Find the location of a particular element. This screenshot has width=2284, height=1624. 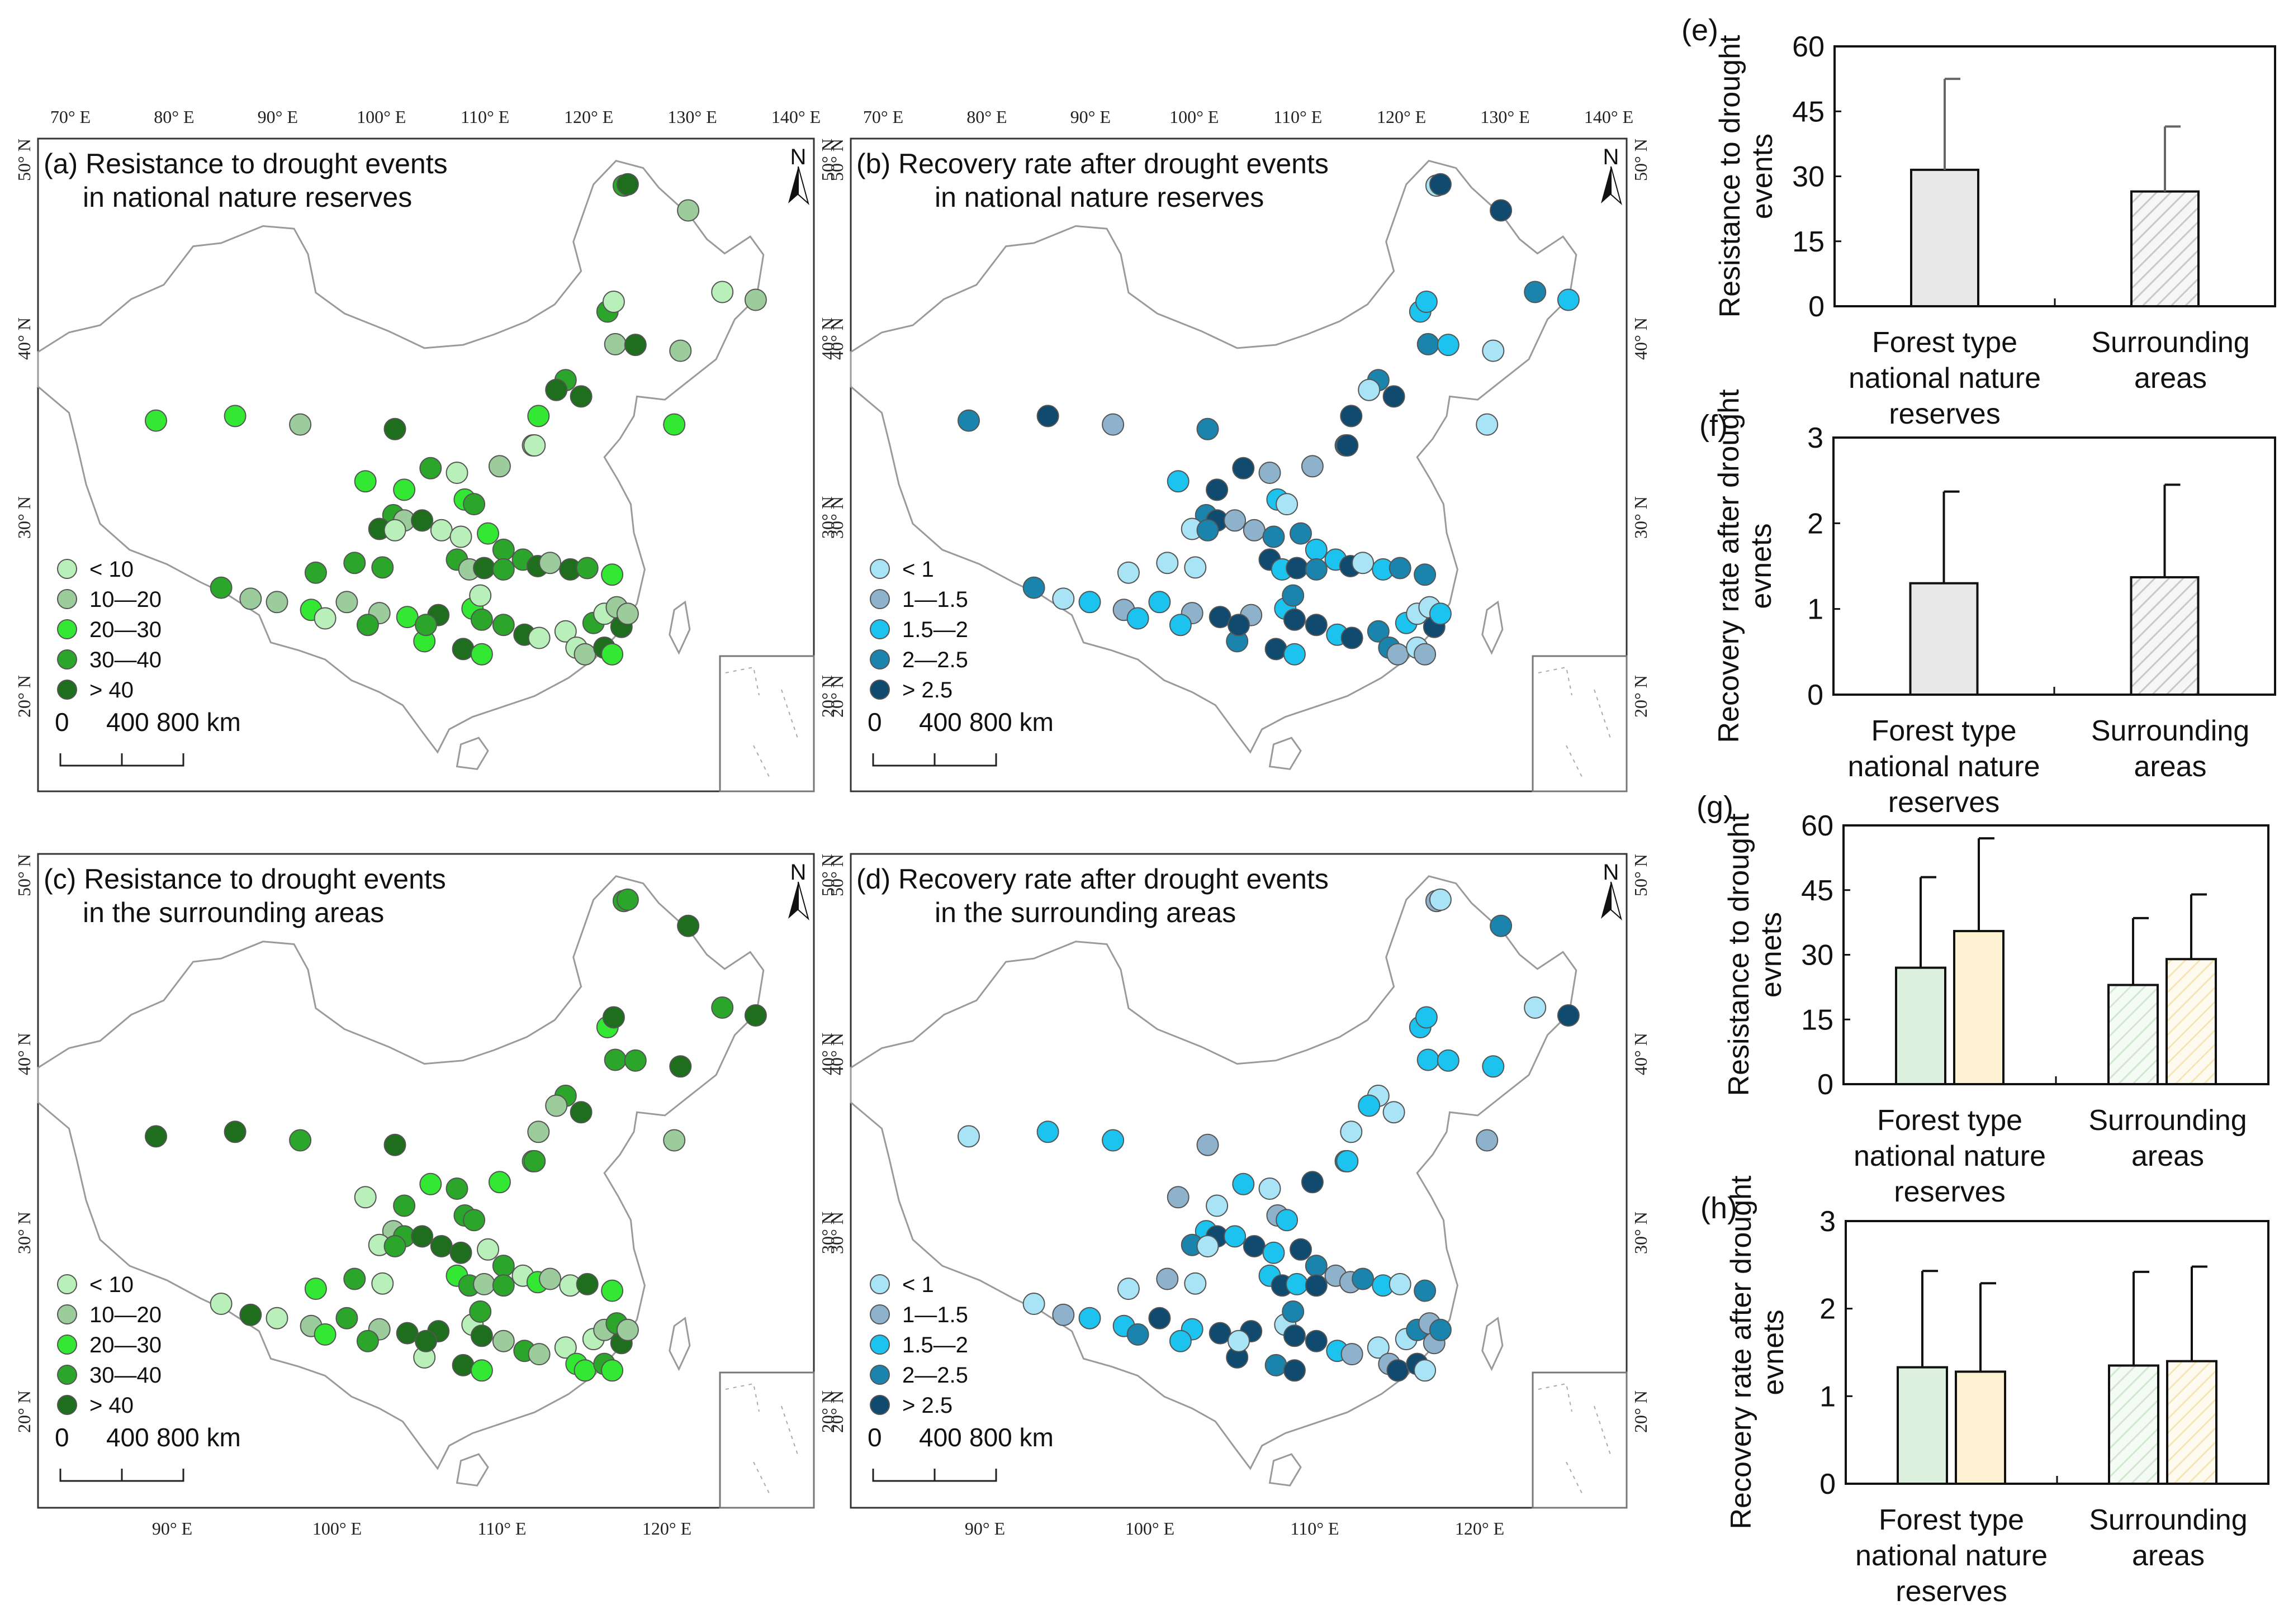

latitude-tick-label-left: 40° N is located at coordinates (837, 1054).